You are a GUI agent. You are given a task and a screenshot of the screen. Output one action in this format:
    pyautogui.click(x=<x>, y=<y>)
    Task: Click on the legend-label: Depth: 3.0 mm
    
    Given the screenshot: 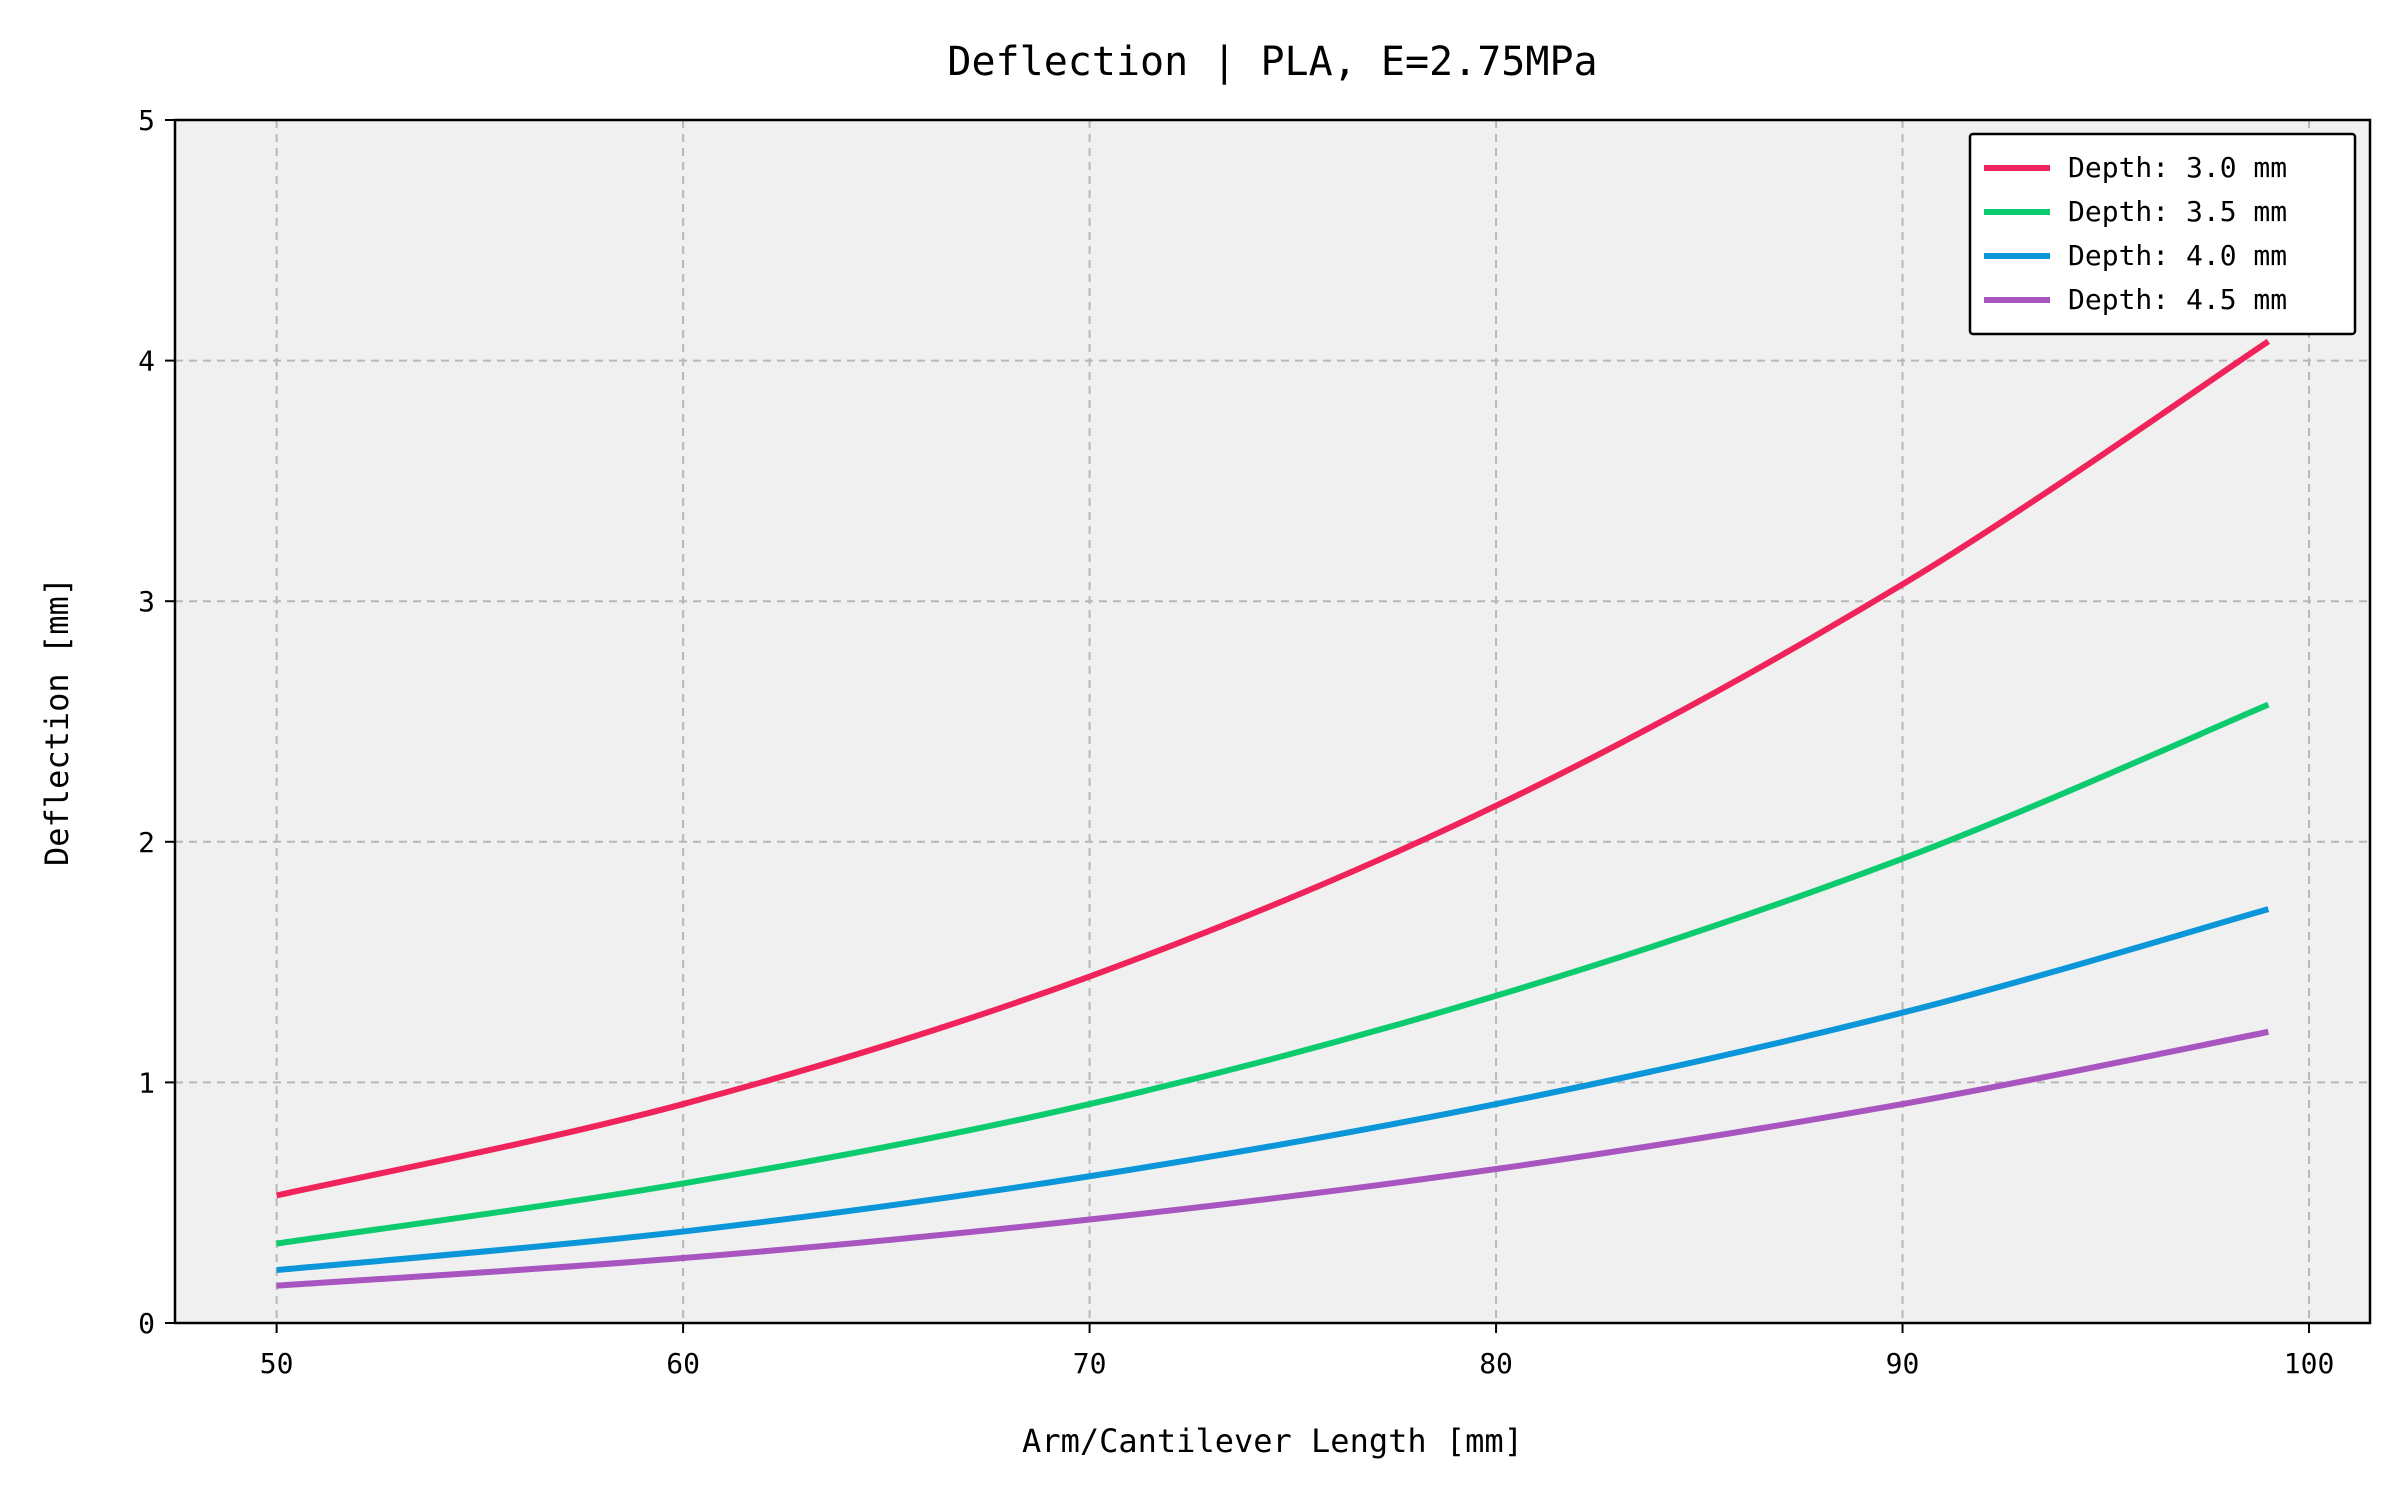 What is the action you would take?
    pyautogui.click(x=2177, y=167)
    